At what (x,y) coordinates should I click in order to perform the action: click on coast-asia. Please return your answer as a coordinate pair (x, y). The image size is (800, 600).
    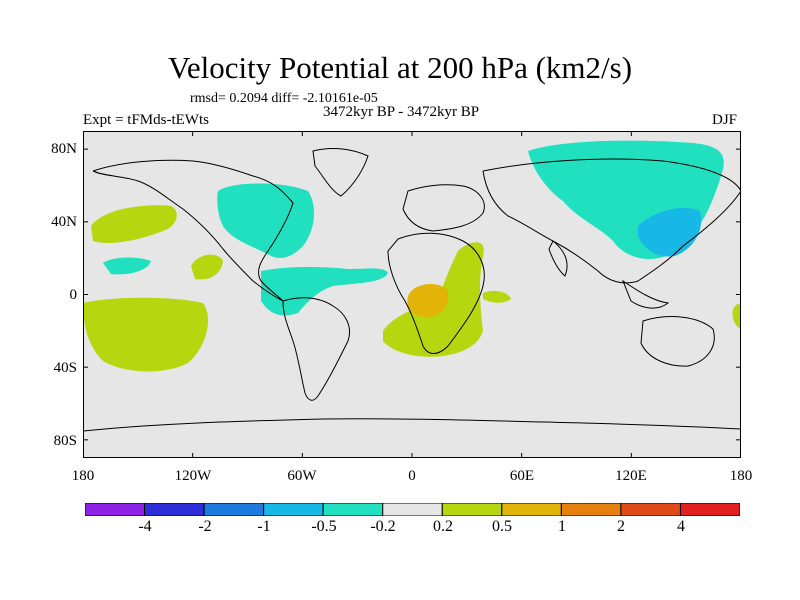
    Looking at the image, I should click on (612, 221).